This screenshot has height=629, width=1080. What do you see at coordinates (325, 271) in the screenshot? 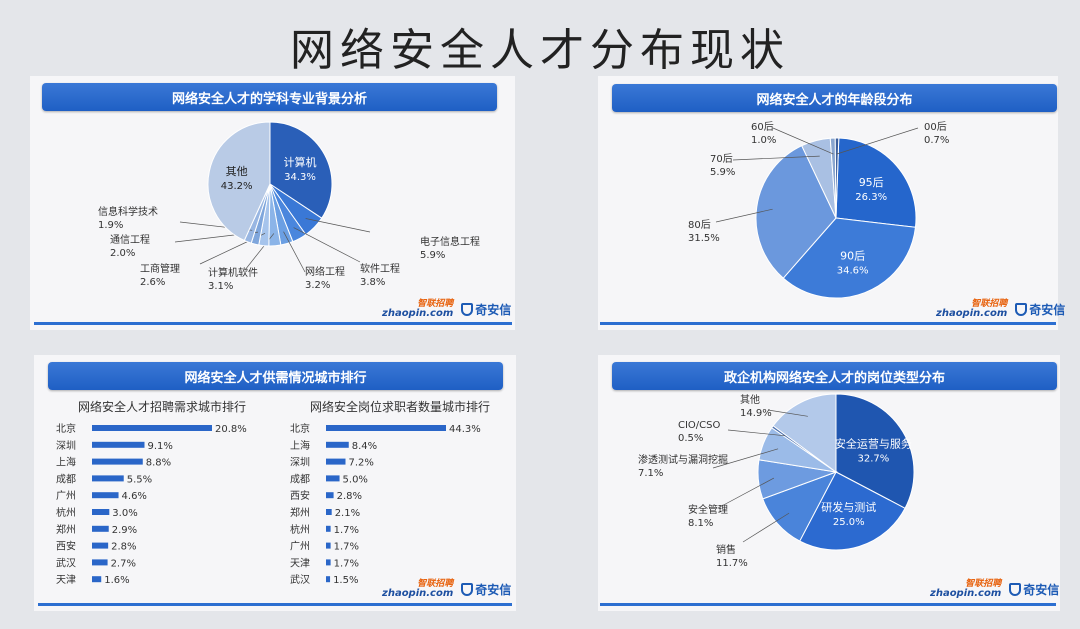
I see `slice-label: 网络工程` at bounding box center [325, 271].